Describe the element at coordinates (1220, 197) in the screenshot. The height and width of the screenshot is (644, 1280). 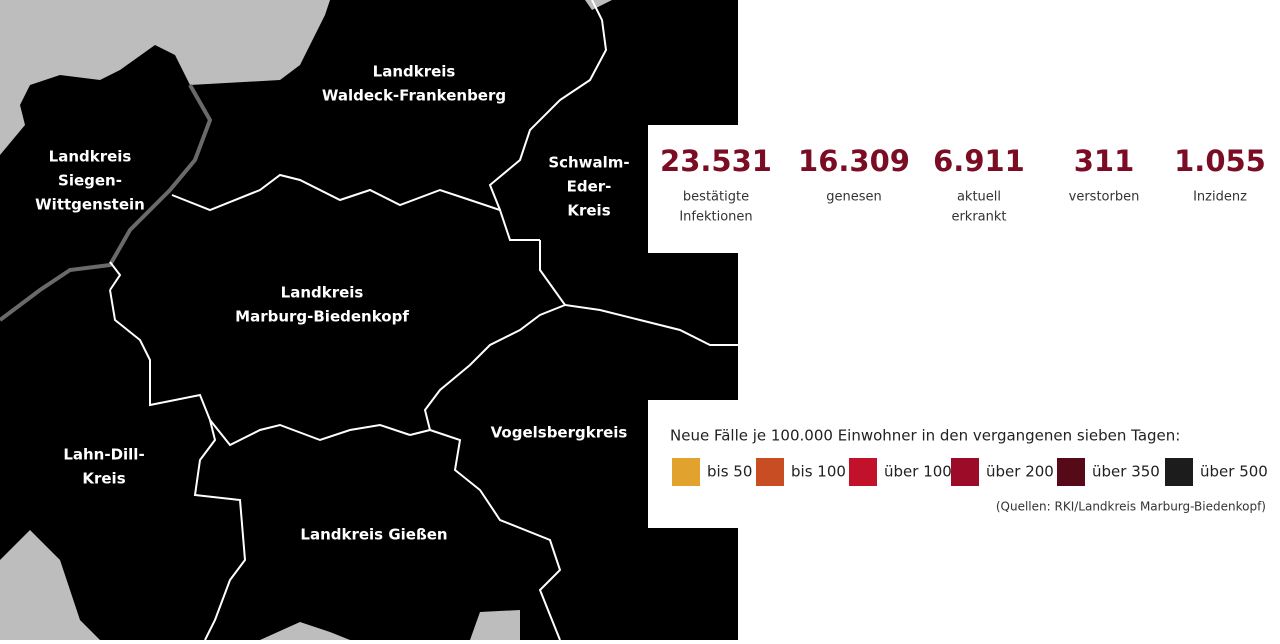
I see `stat-label: Inzidenz` at that location.